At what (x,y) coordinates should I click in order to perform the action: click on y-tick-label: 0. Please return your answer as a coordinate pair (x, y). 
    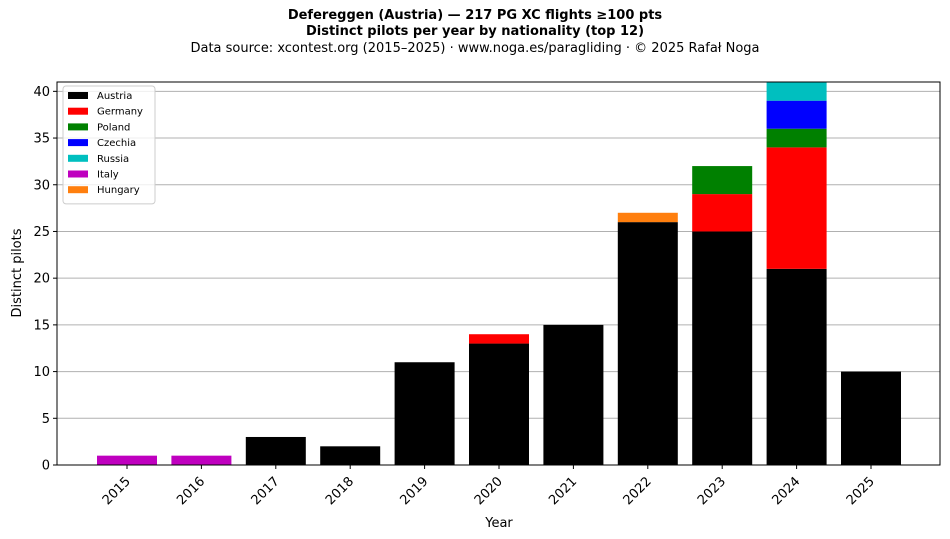
    Looking at the image, I should click on (46, 466).